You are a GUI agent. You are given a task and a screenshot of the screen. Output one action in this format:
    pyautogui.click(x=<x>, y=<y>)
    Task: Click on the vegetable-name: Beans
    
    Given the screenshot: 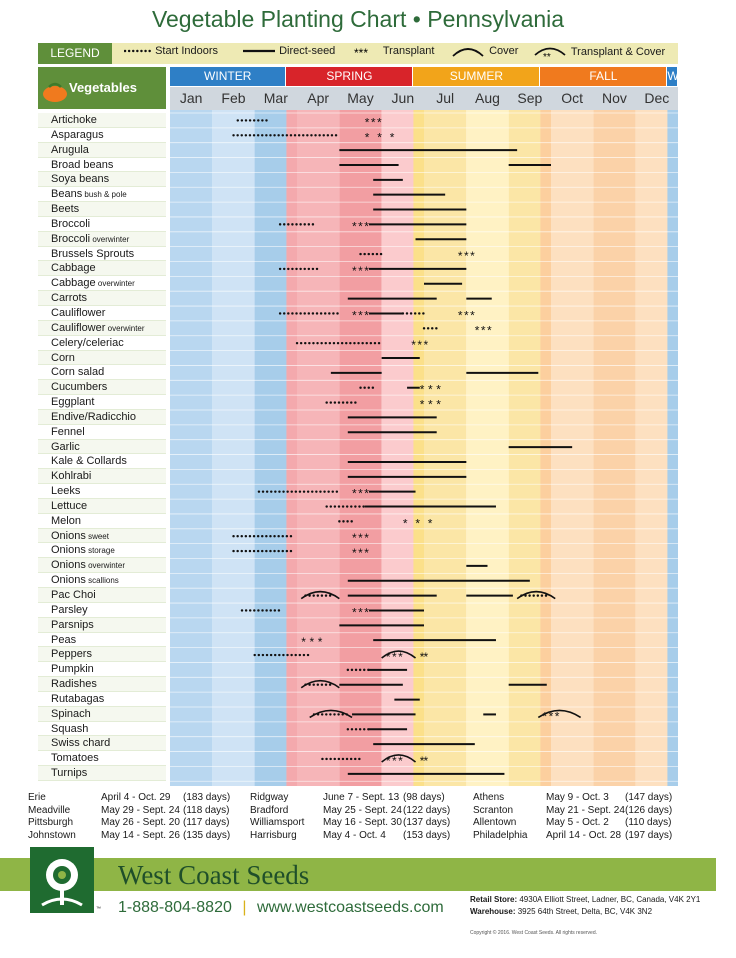 What is the action you would take?
    pyautogui.click(x=67, y=194)
    